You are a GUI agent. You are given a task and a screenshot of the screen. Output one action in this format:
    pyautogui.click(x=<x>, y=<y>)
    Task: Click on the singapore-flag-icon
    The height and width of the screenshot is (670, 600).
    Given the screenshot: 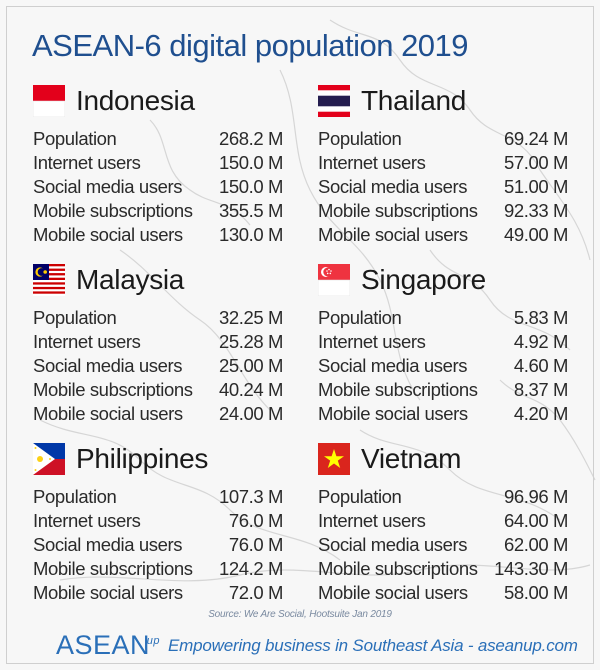 What is the action you would take?
    pyautogui.click(x=334, y=280)
    